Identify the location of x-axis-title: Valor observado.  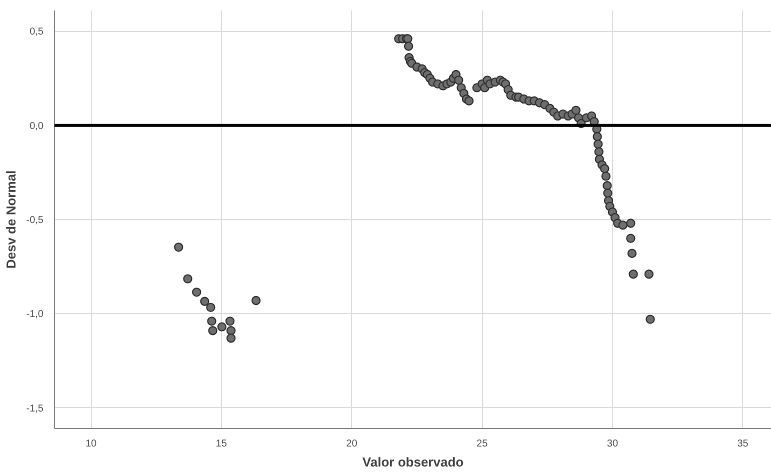
(413, 462).